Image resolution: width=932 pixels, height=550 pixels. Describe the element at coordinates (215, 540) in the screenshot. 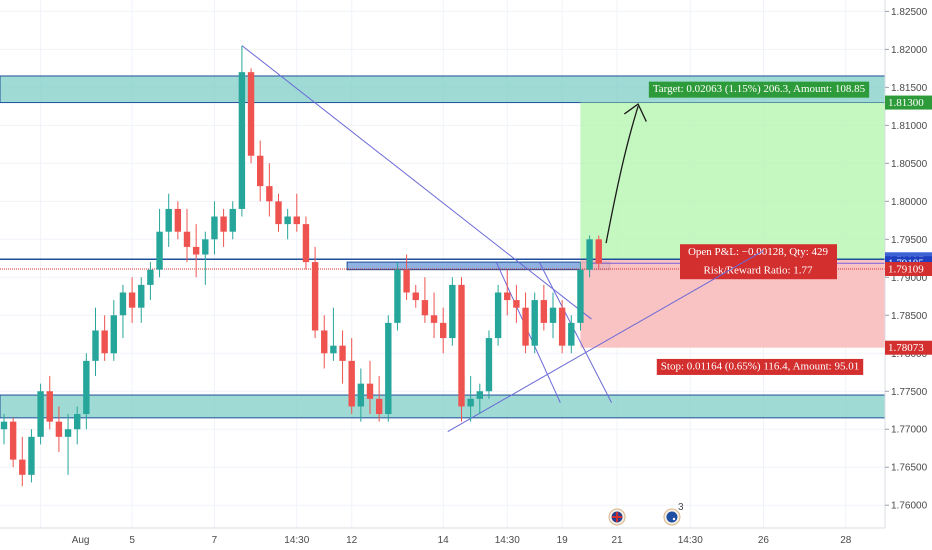

I see `time-tick-label: 7` at that location.